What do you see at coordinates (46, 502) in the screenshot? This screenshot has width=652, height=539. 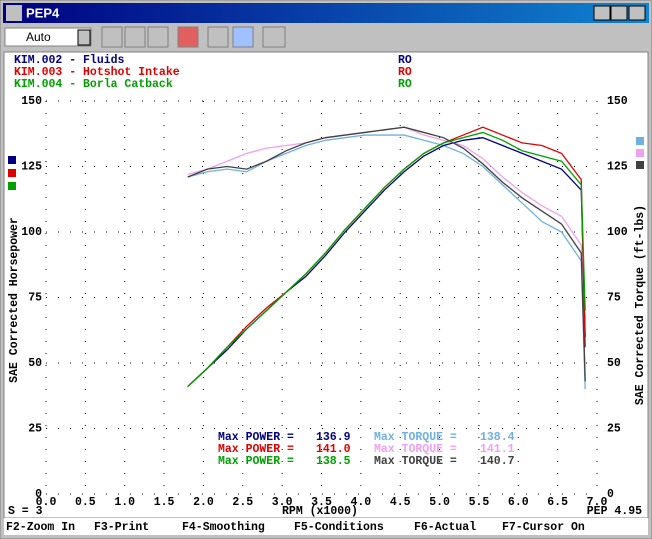 I see `x-tick-label: 0.0` at bounding box center [46, 502].